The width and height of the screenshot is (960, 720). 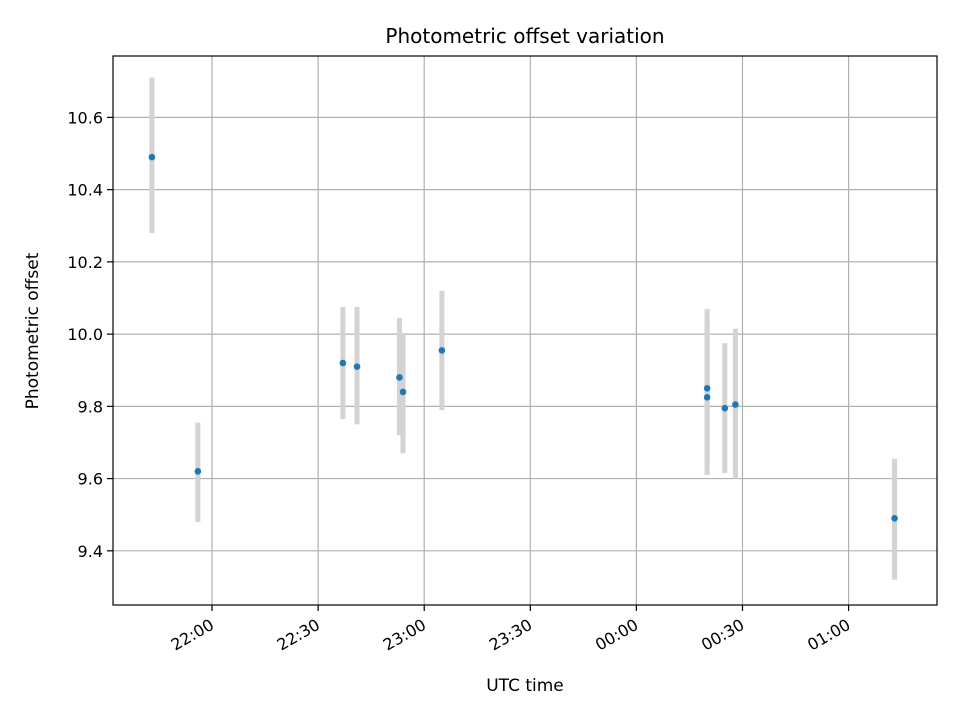 I want to click on y-tick-label: 10.2, so click(x=85, y=262).